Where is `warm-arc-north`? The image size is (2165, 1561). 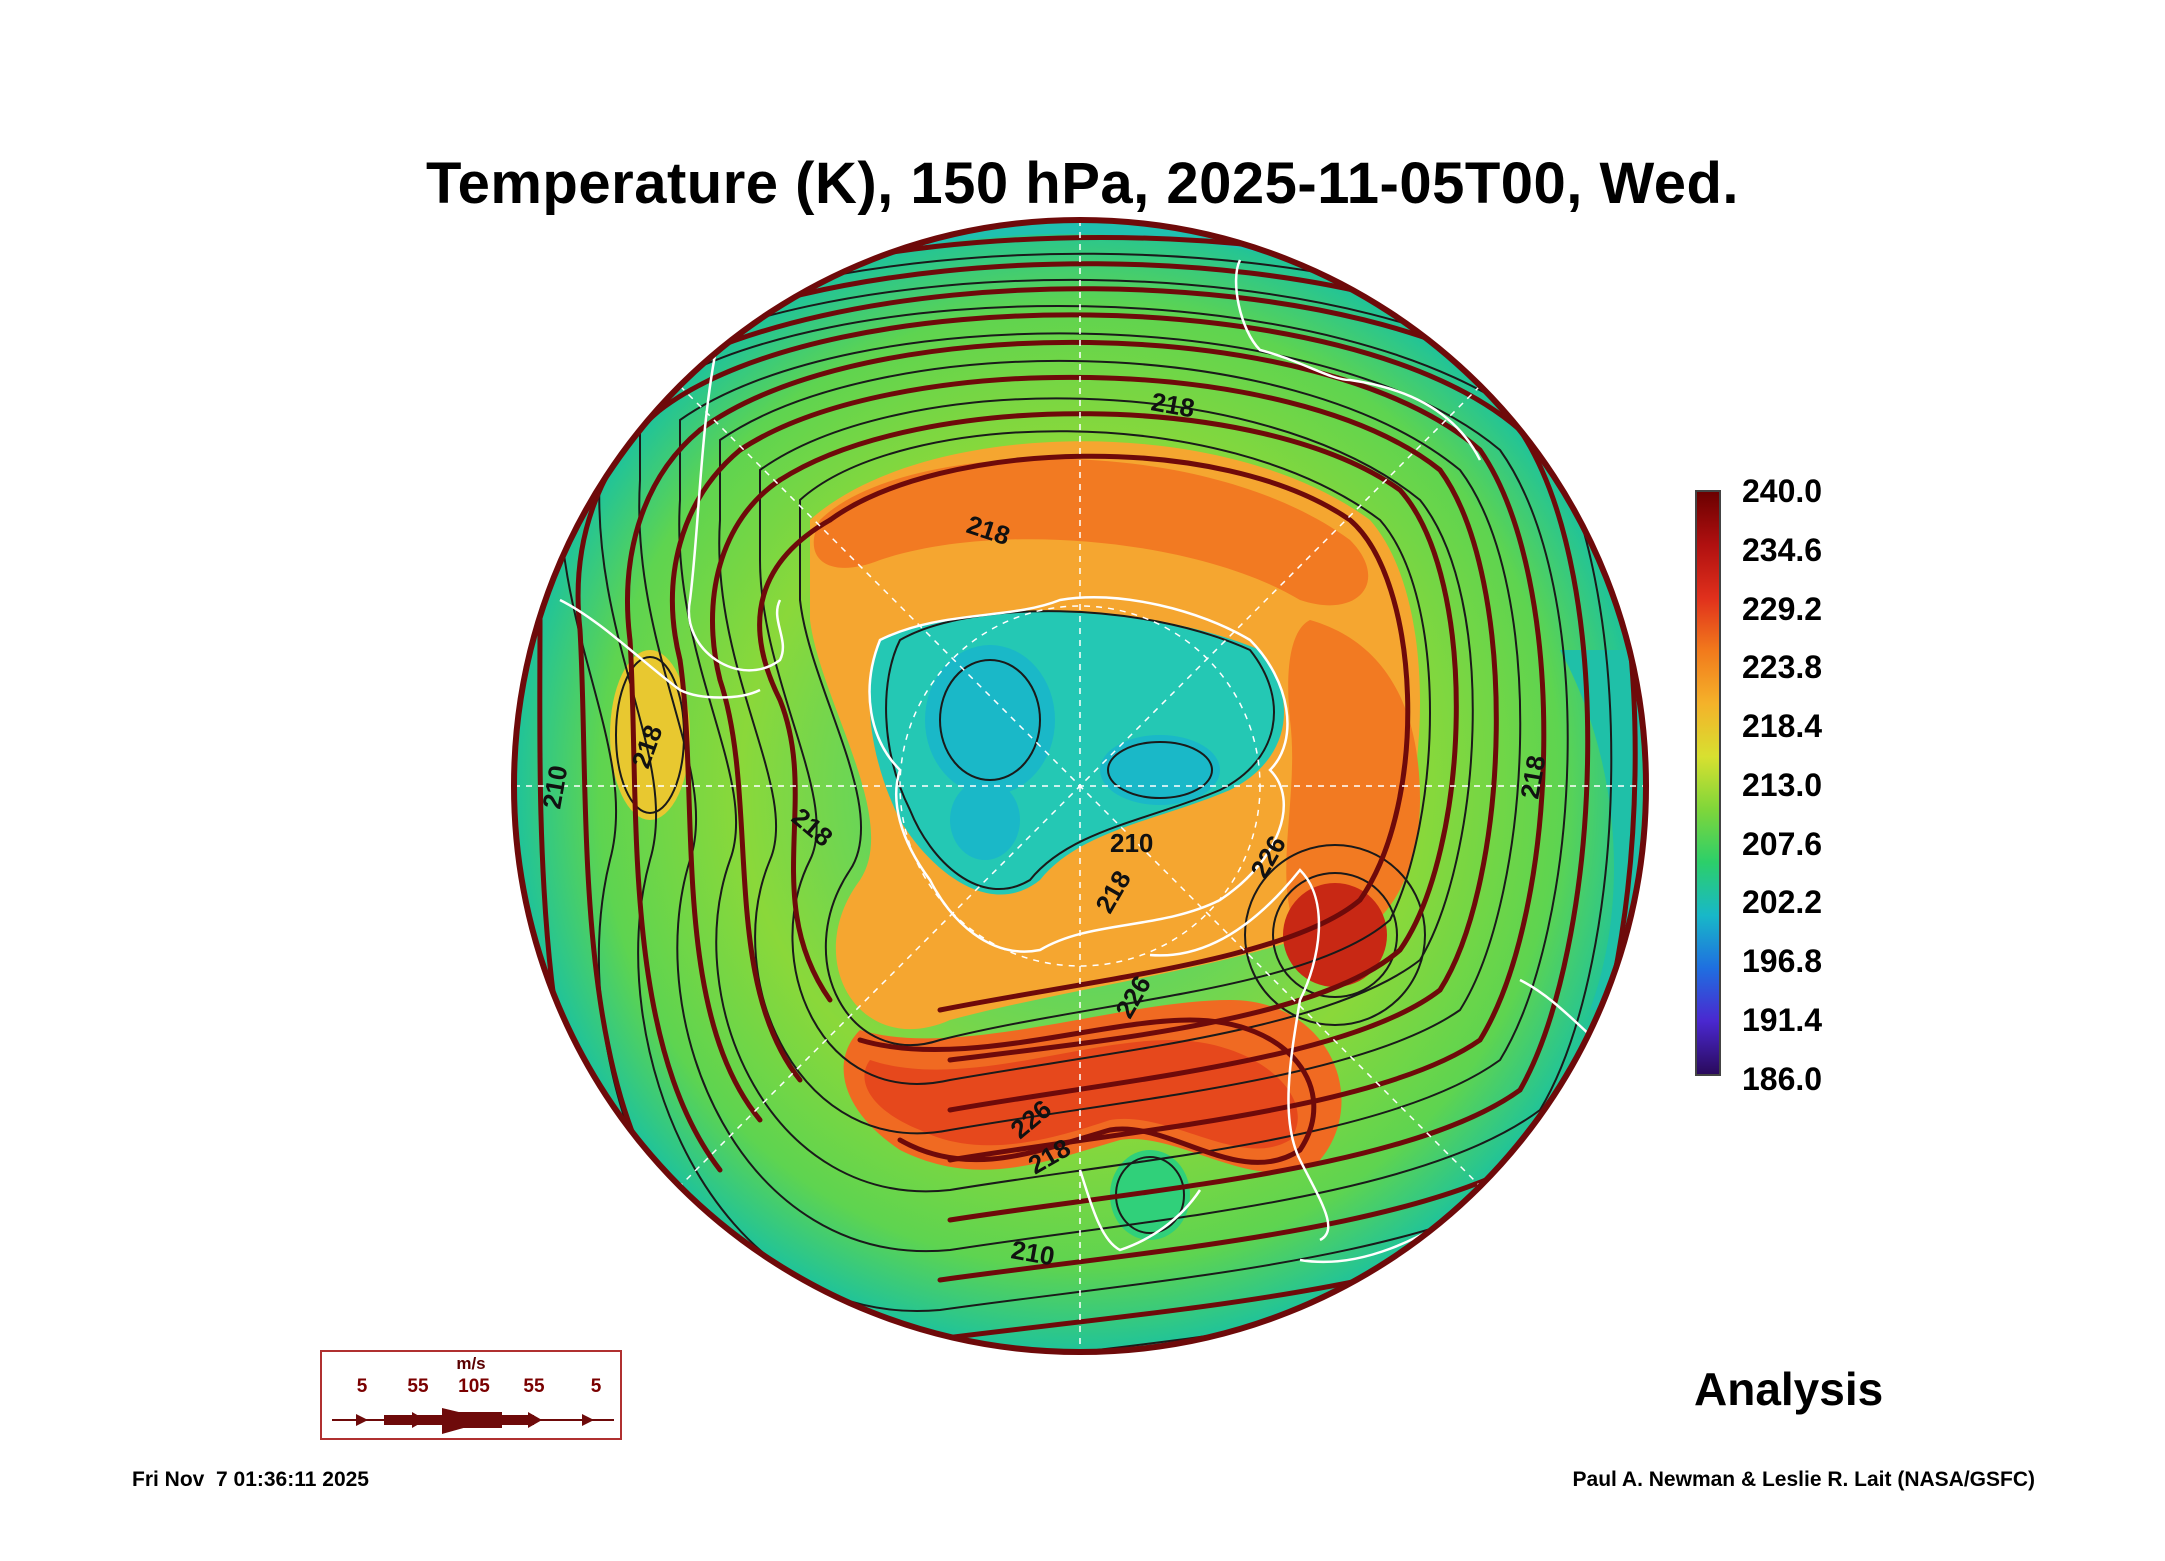 warm-arc-north is located at coordinates (1091, 532).